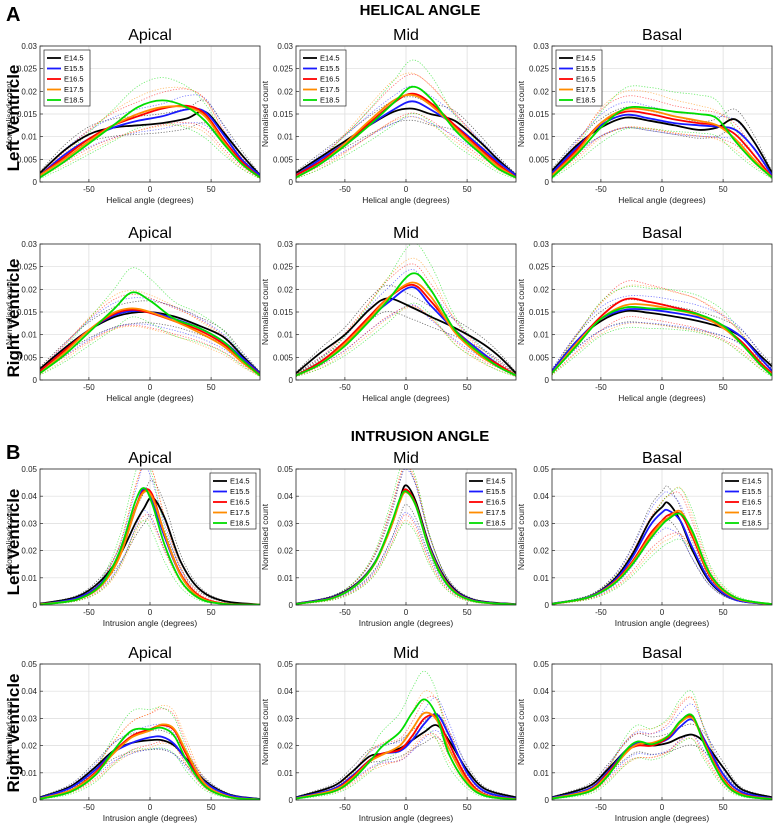  What do you see at coordinates (662, 766) in the screenshot?
I see `series-line-E14.5` at bounding box center [662, 766].